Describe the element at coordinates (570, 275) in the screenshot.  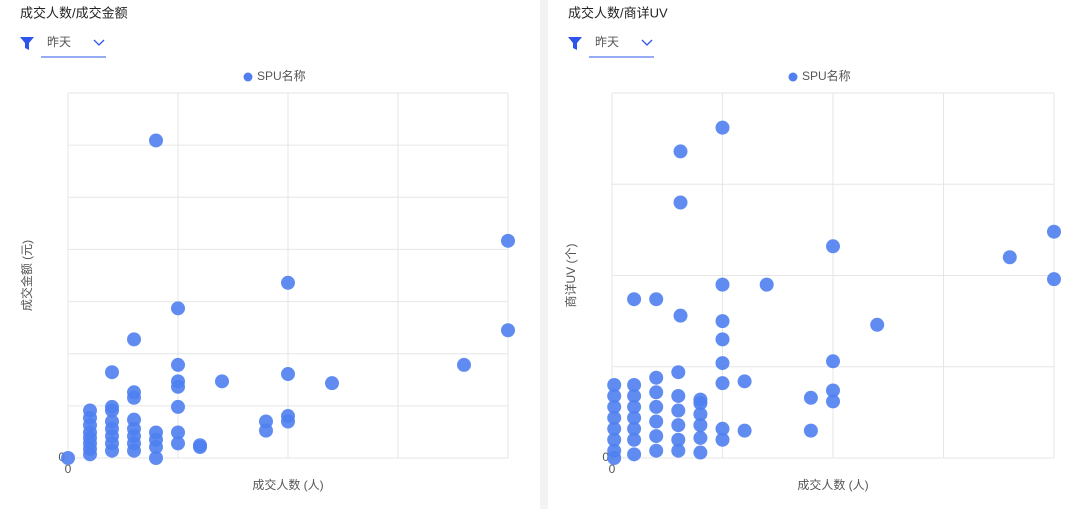
I see `y-axis-label: 商详UV (个)` at that location.